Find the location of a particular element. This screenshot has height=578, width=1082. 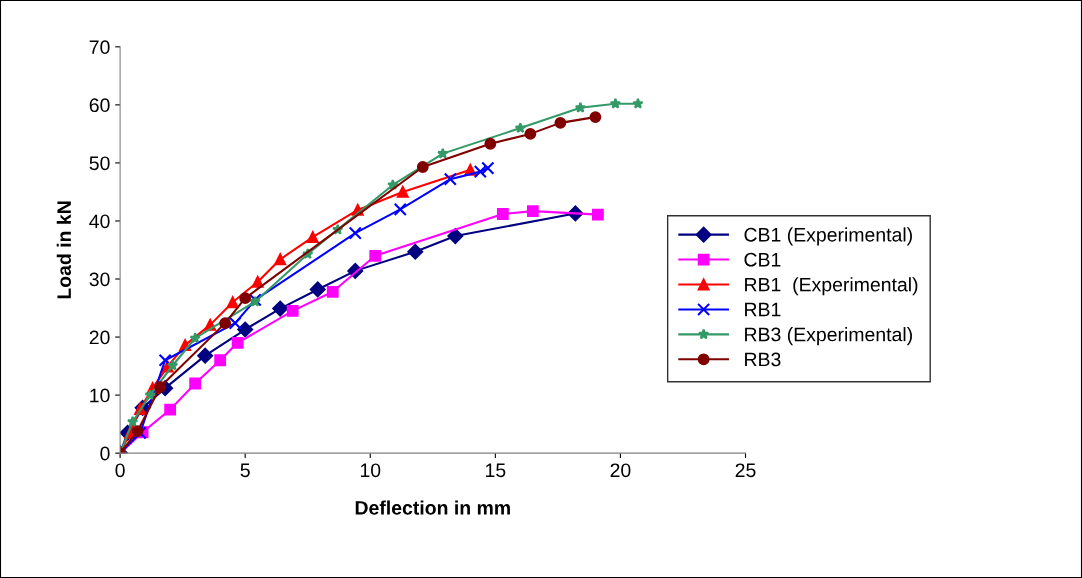

x-tick-label: 25 is located at coordinates (745, 470).